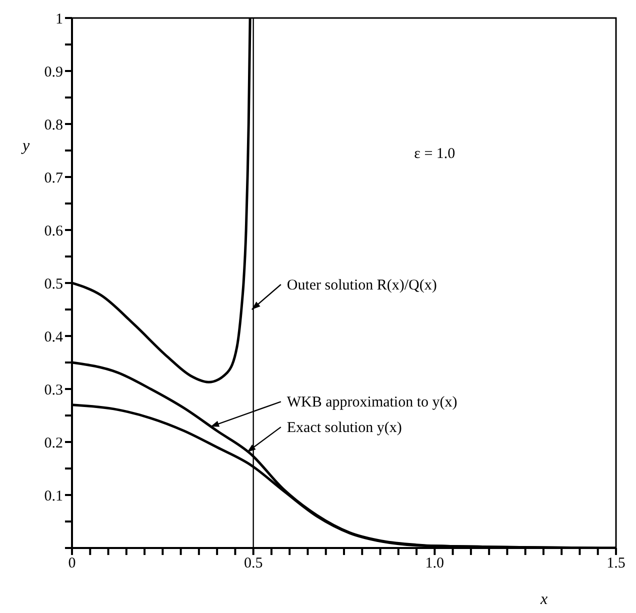  Describe the element at coordinates (54, 178) in the screenshot. I see `y-tick-label: 0.7` at that location.